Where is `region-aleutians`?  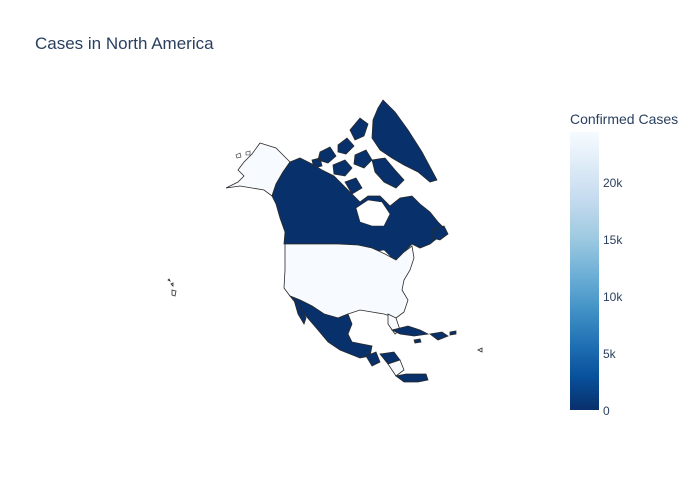
region-aleutians is located at coordinates (243, 154).